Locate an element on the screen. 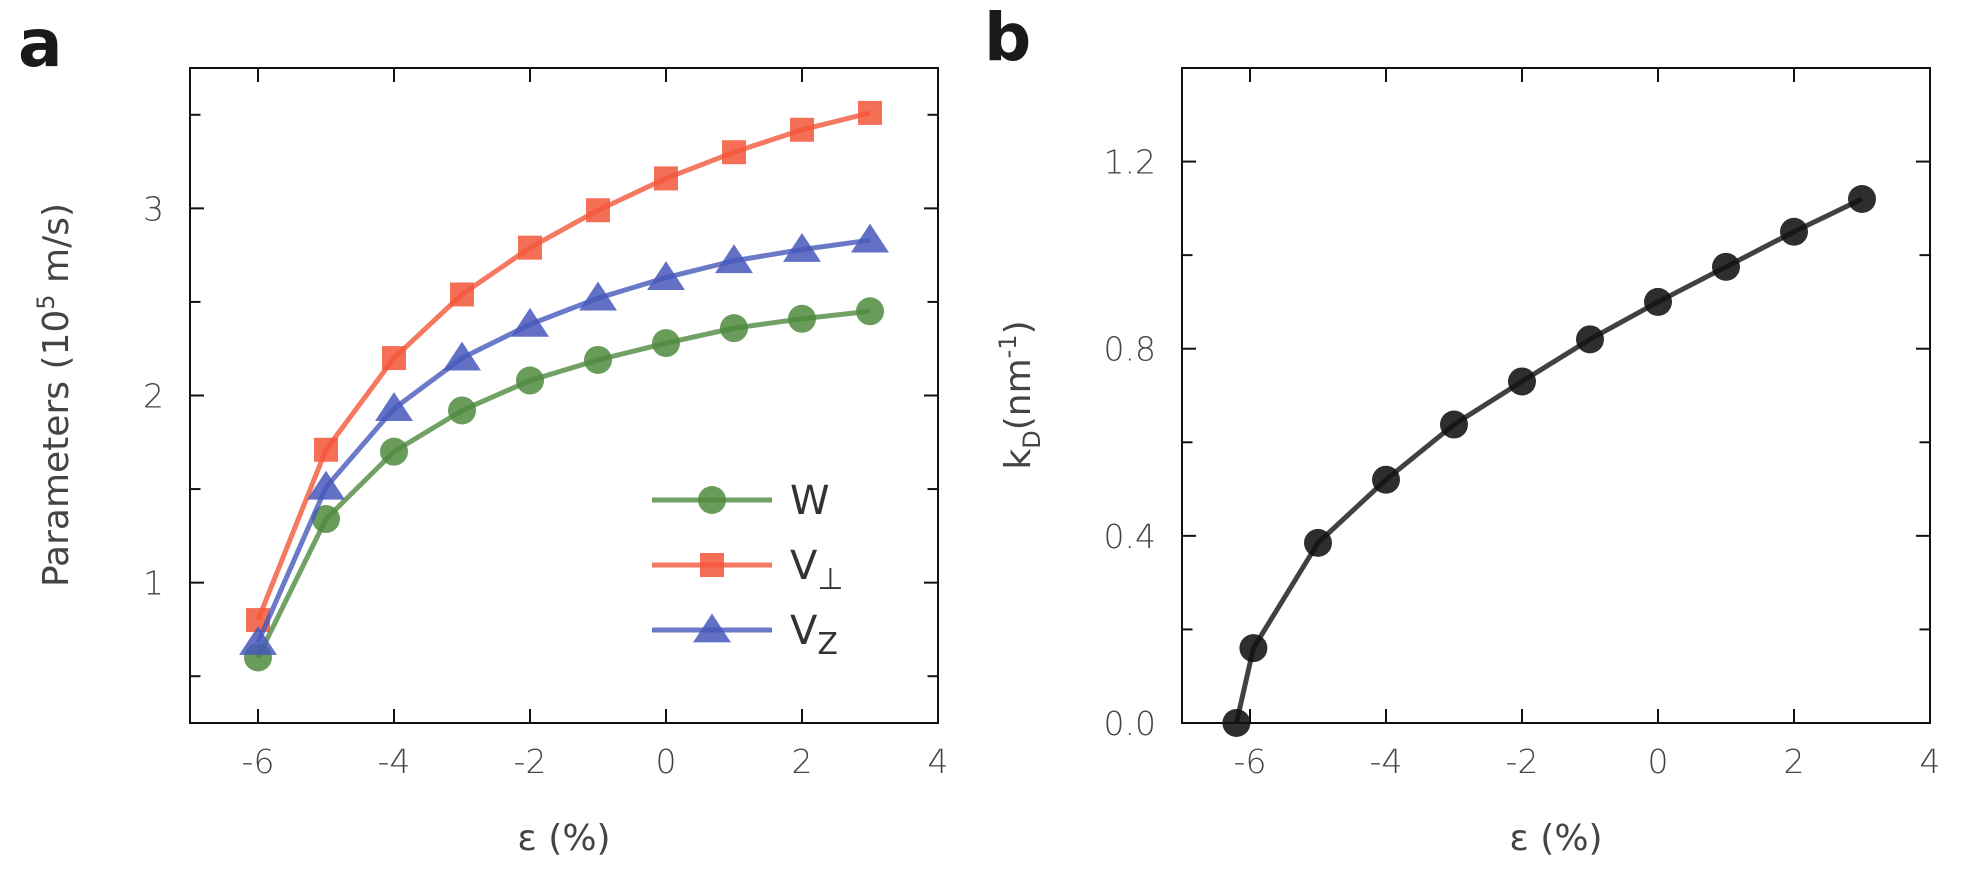 The image size is (1962, 874). panel-a-x-axis-title: ε (%) is located at coordinates (563, 838).